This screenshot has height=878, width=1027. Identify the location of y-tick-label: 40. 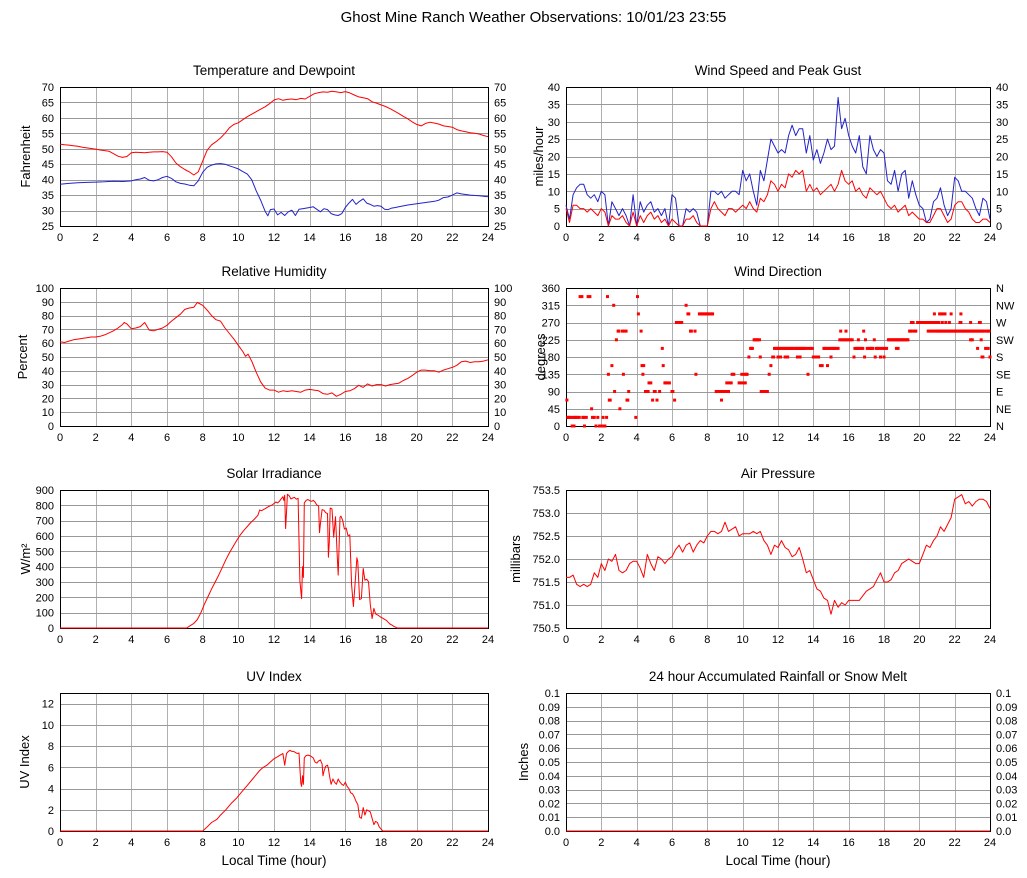
(554, 88).